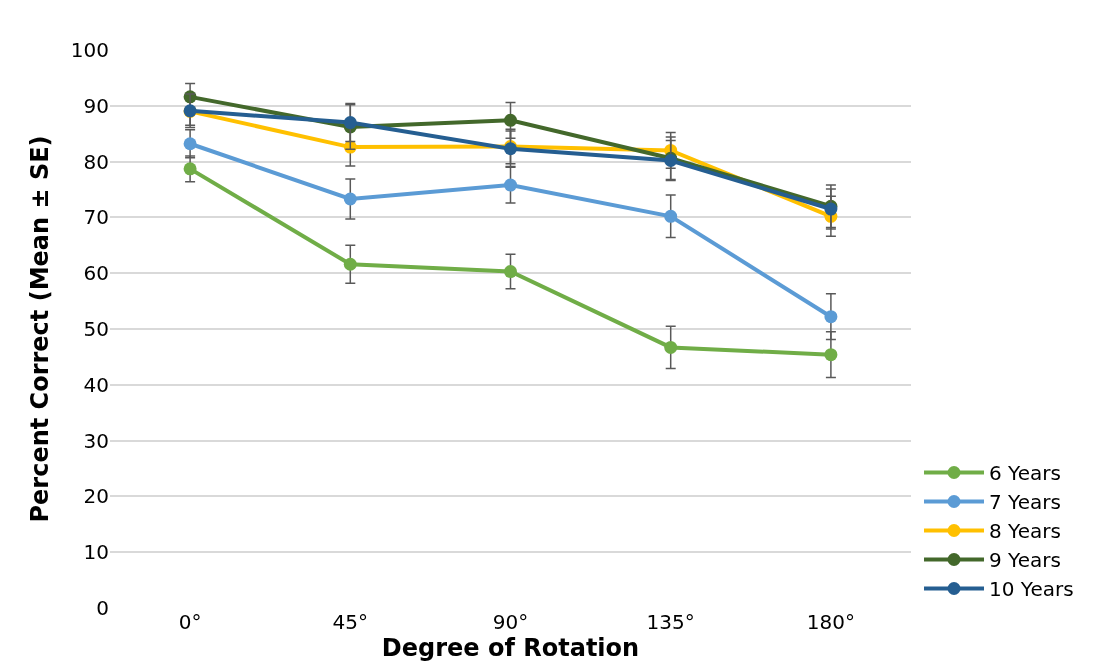  Describe the element at coordinates (1025, 560) in the screenshot. I see `legend-label: 9 Years` at that location.